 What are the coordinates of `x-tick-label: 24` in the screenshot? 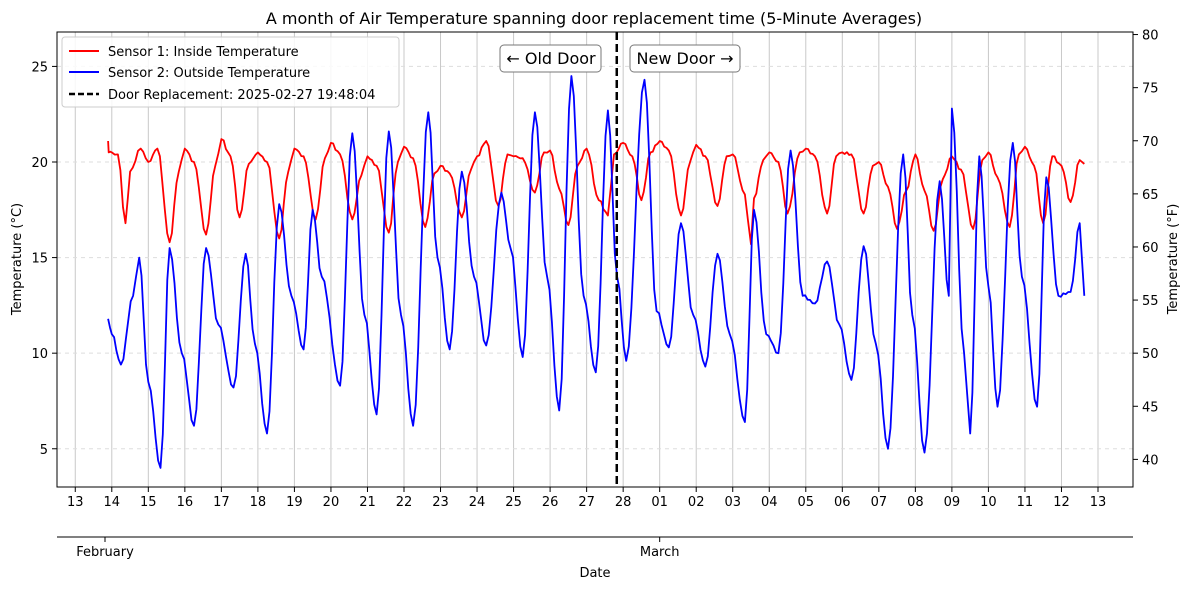 It's located at (477, 502).